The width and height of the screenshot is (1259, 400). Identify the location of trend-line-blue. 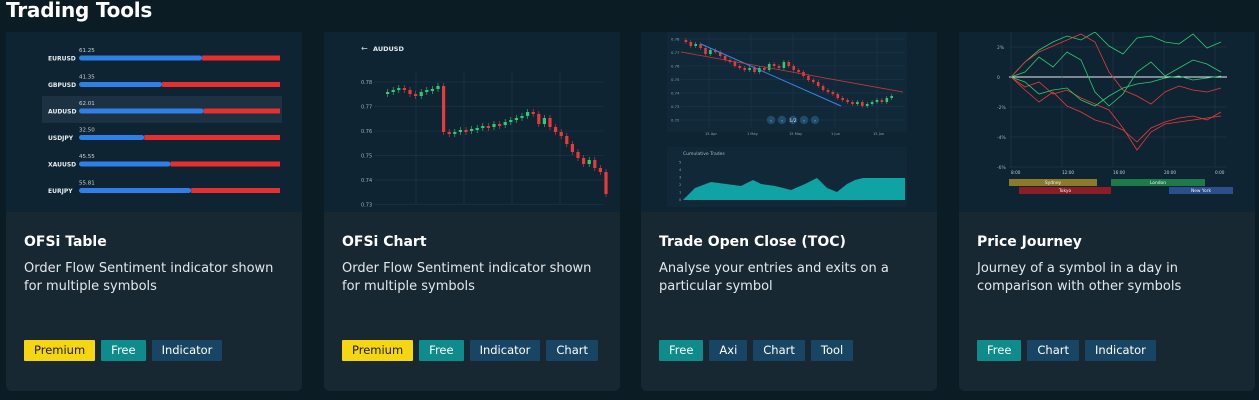
(771, 75).